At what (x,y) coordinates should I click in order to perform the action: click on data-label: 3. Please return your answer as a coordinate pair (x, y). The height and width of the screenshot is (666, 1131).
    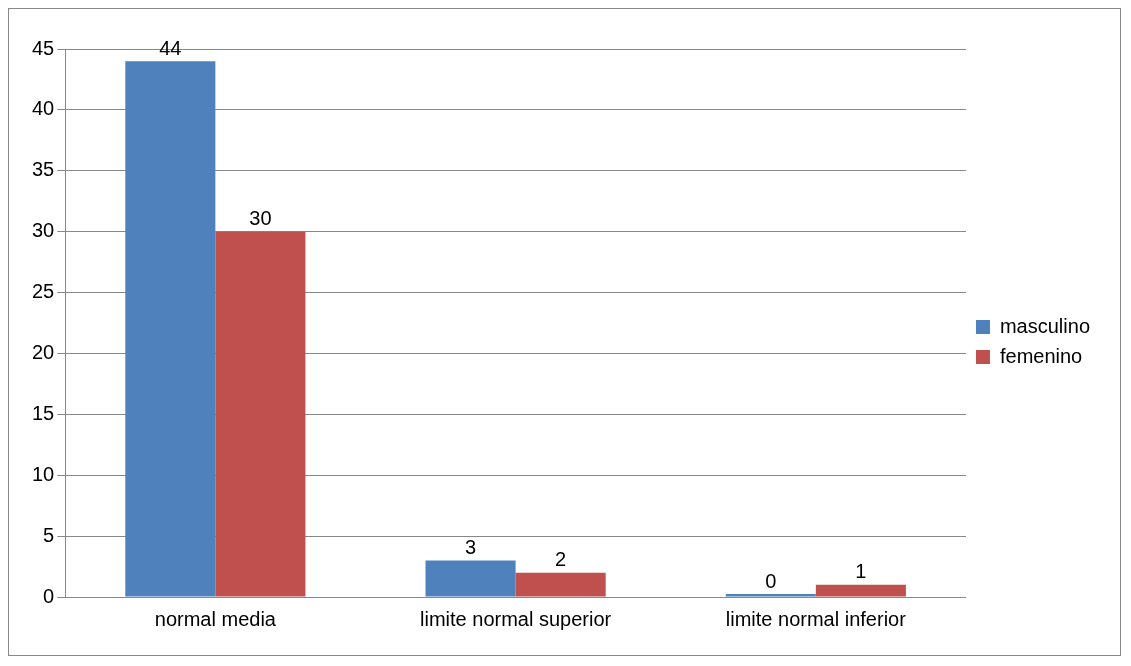
    Looking at the image, I should click on (471, 546).